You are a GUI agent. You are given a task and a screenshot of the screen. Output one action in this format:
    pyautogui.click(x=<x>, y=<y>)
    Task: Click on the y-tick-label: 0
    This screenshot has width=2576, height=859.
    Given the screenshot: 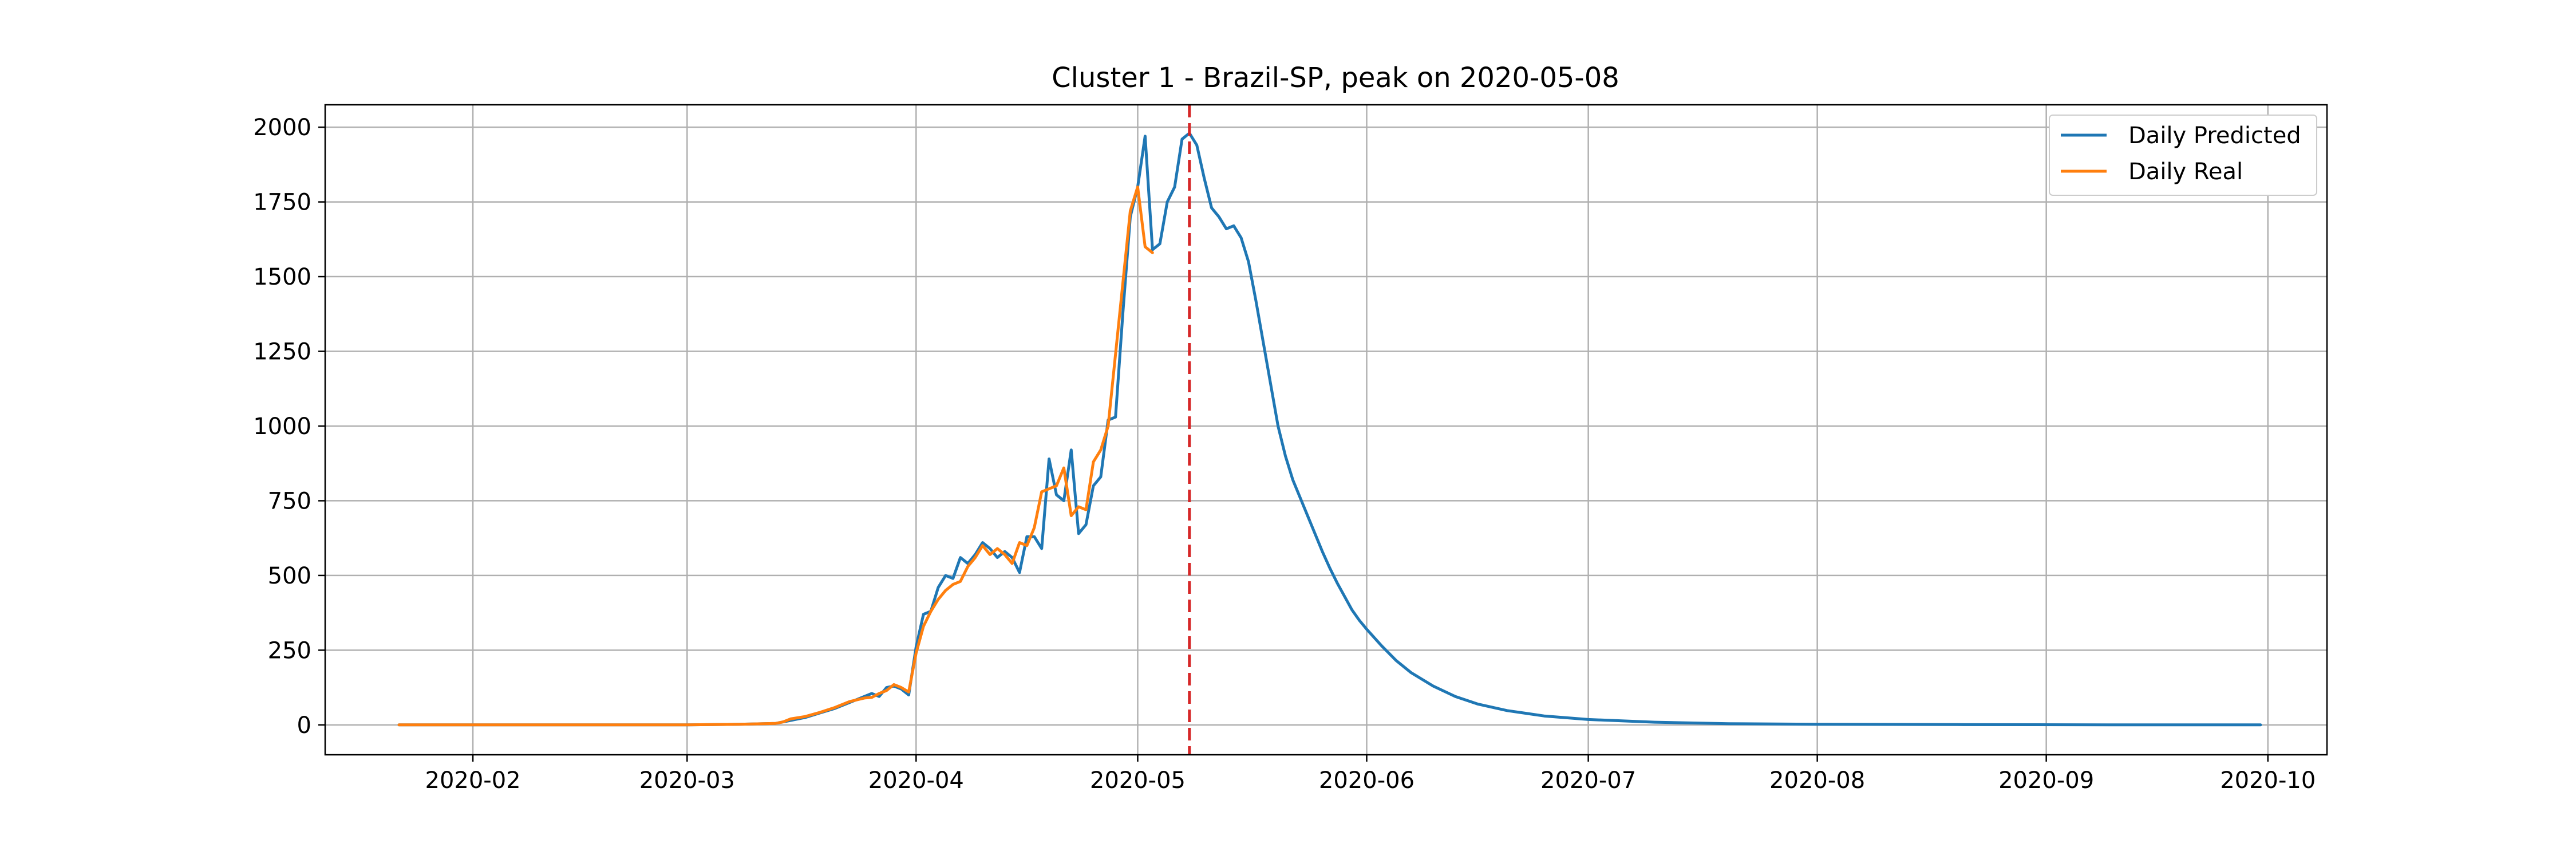 What is the action you would take?
    pyautogui.click(x=304, y=725)
    